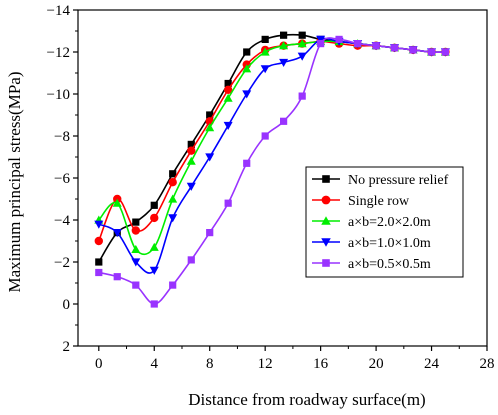 Image resolution: width=498 pixels, height=415 pixels. What do you see at coordinates (58, 53) in the screenshot?
I see `y-tick-label: −12` at bounding box center [58, 53].